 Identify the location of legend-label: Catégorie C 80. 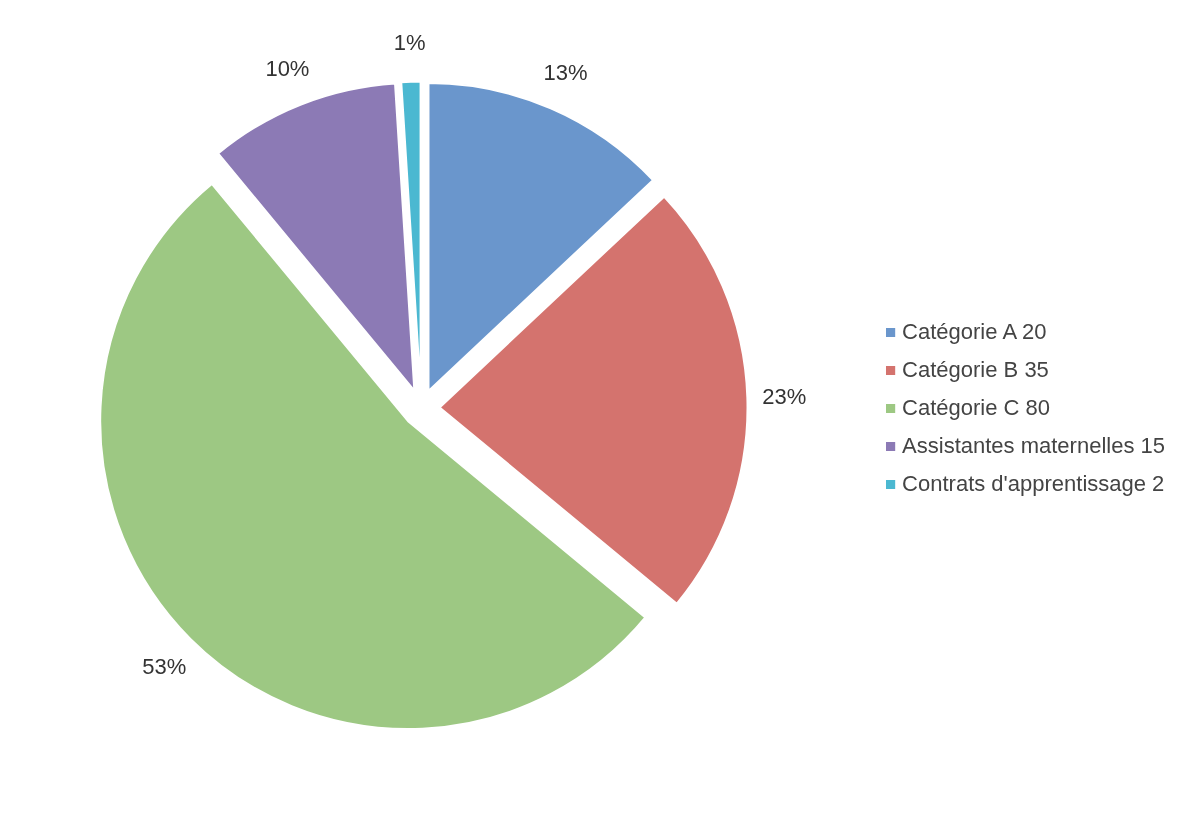
(976, 407).